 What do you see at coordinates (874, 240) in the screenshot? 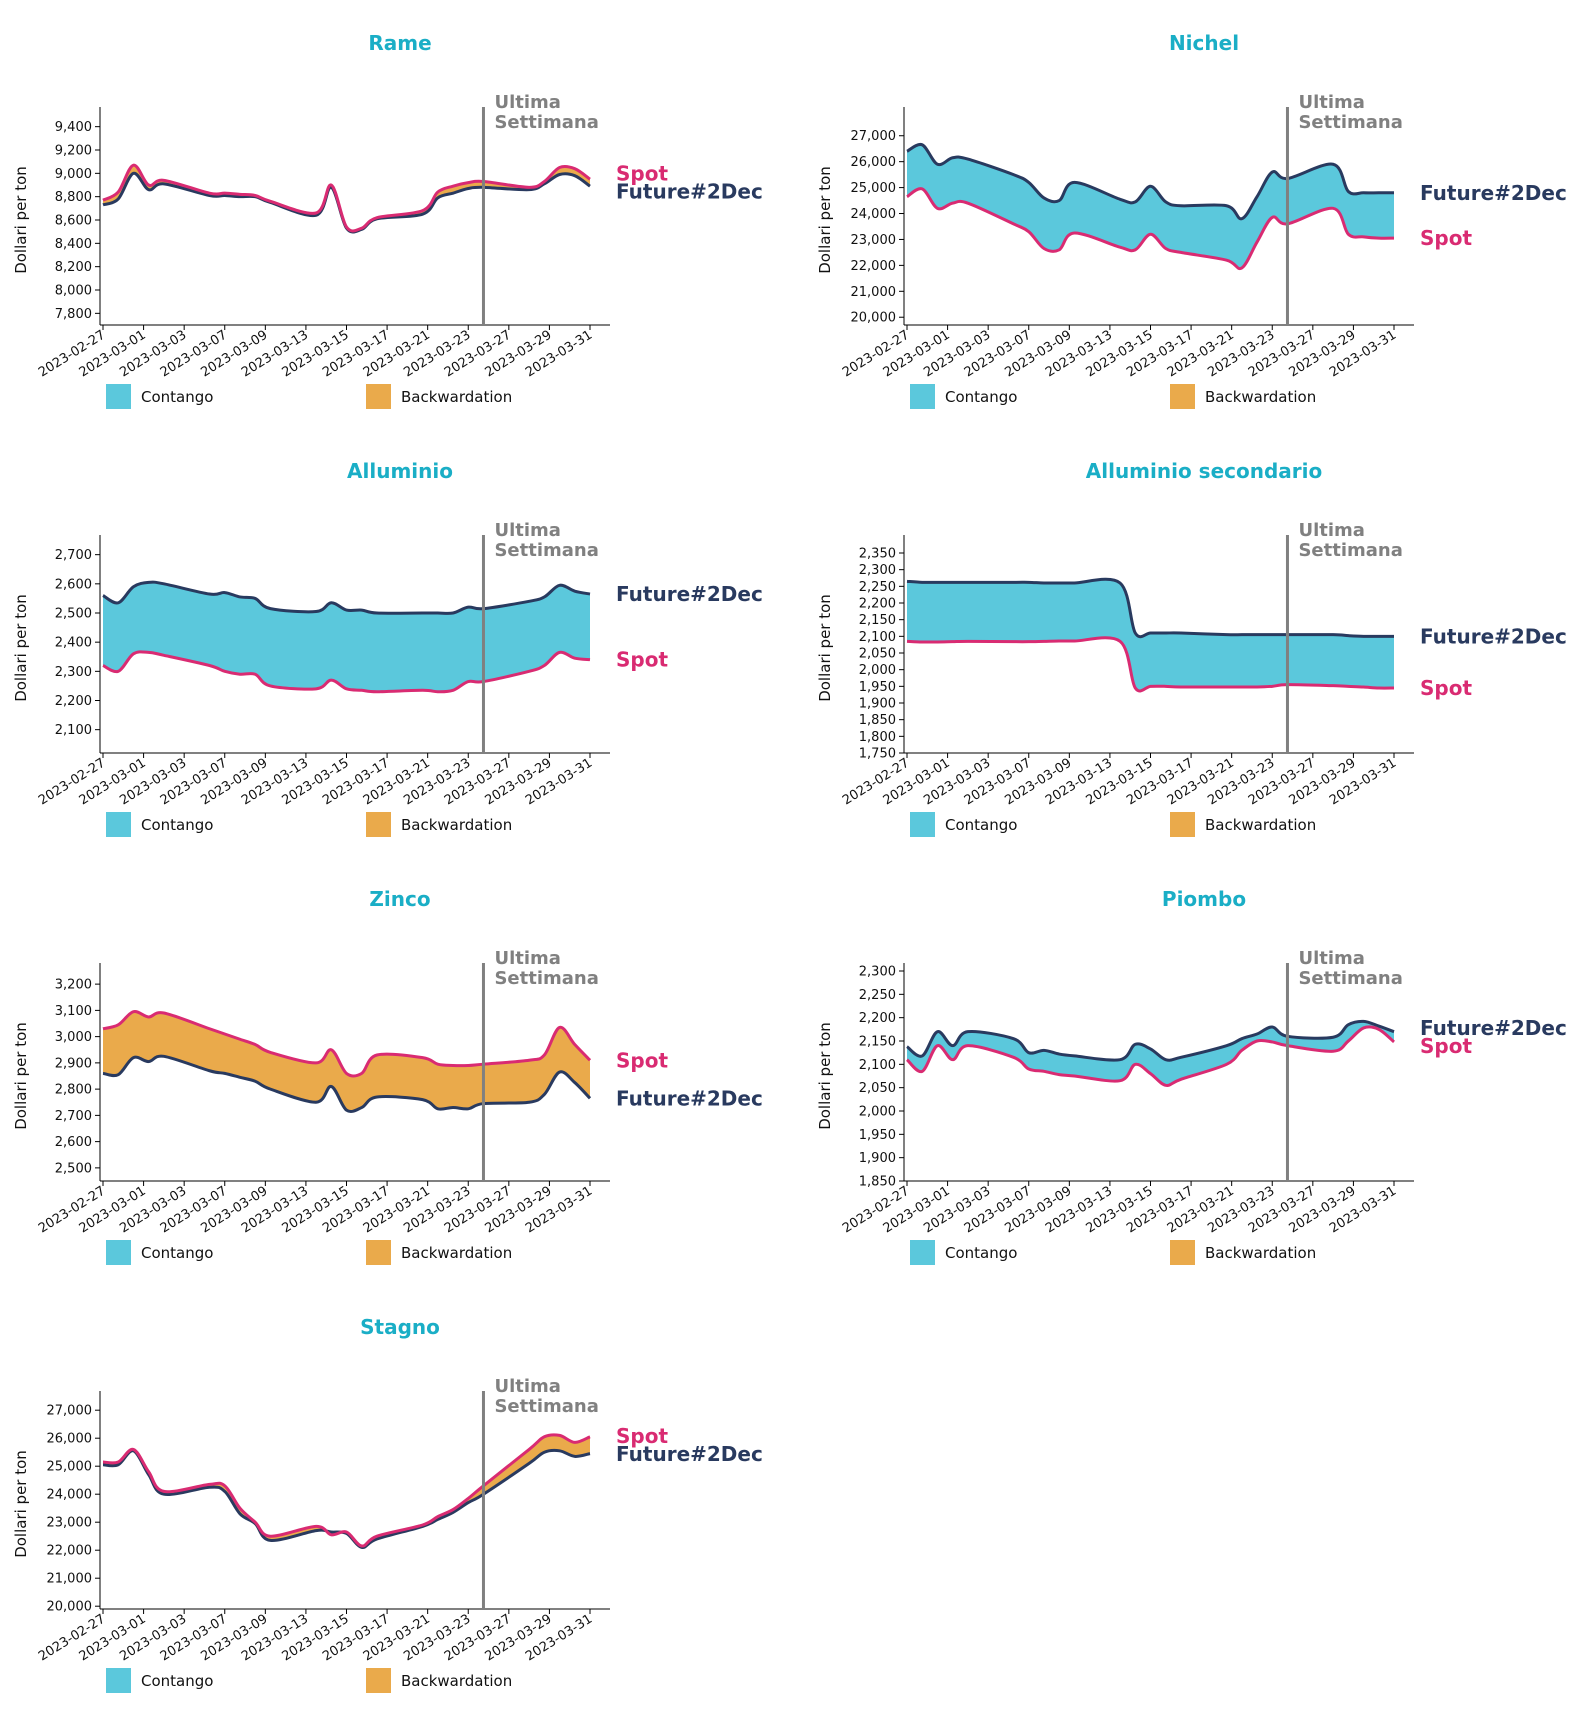
I see `y-tick-label: 23,000` at bounding box center [874, 240].